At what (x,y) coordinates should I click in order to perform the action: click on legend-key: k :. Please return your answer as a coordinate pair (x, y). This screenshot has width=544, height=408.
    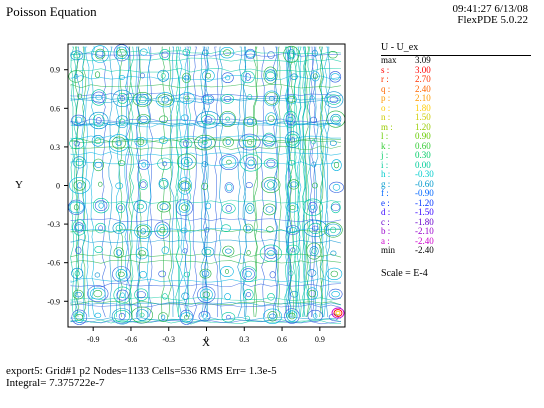
    Looking at the image, I should click on (386, 145).